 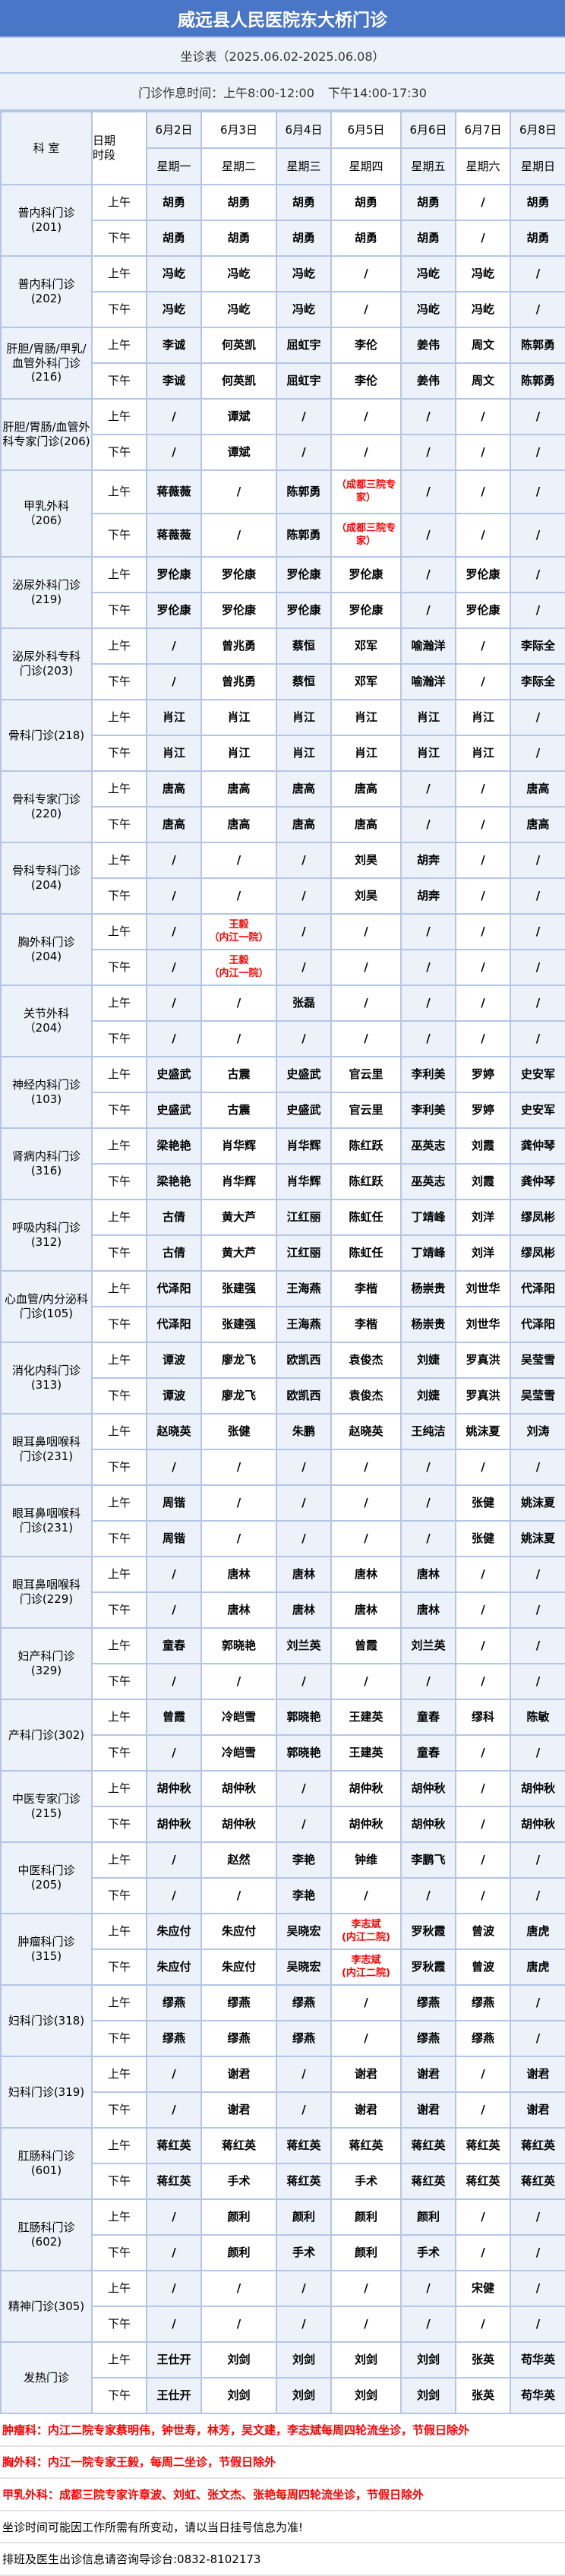 I want to click on doctor-cell: 刘兰英, so click(x=304, y=1645).